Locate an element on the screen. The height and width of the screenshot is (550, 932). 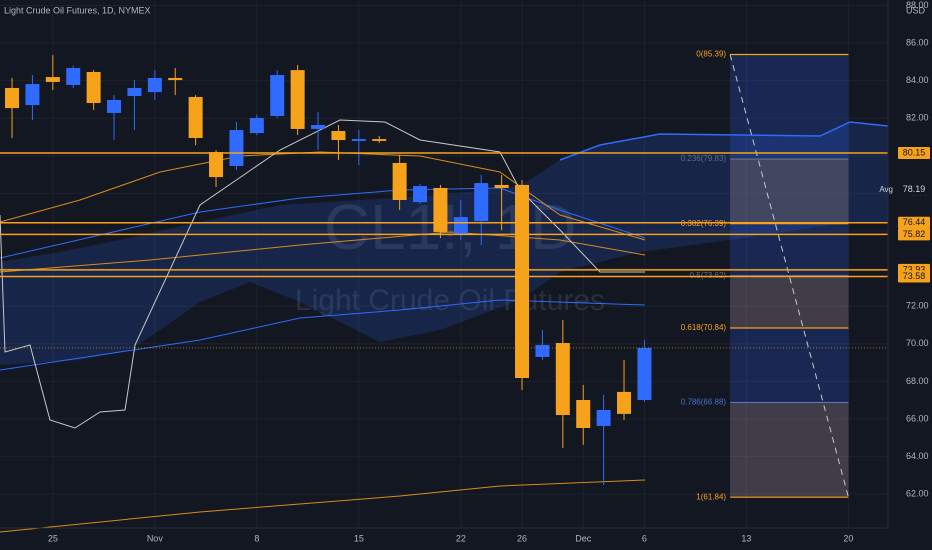
price-label: 73.58 is located at coordinates (914, 276).